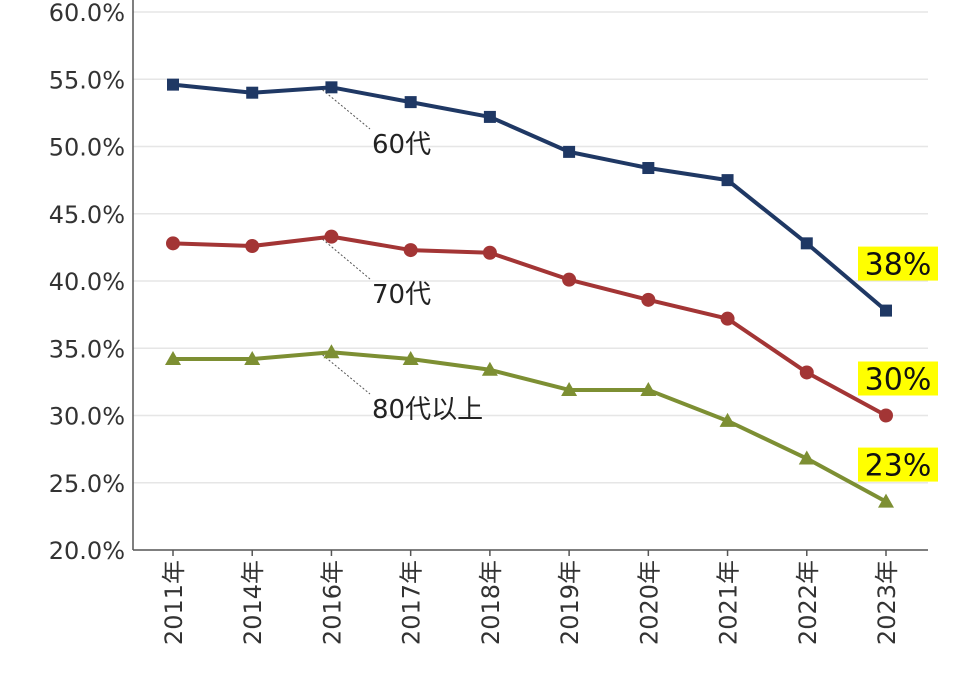  I want to click on series-name-label: 80代以上, so click(427, 410).